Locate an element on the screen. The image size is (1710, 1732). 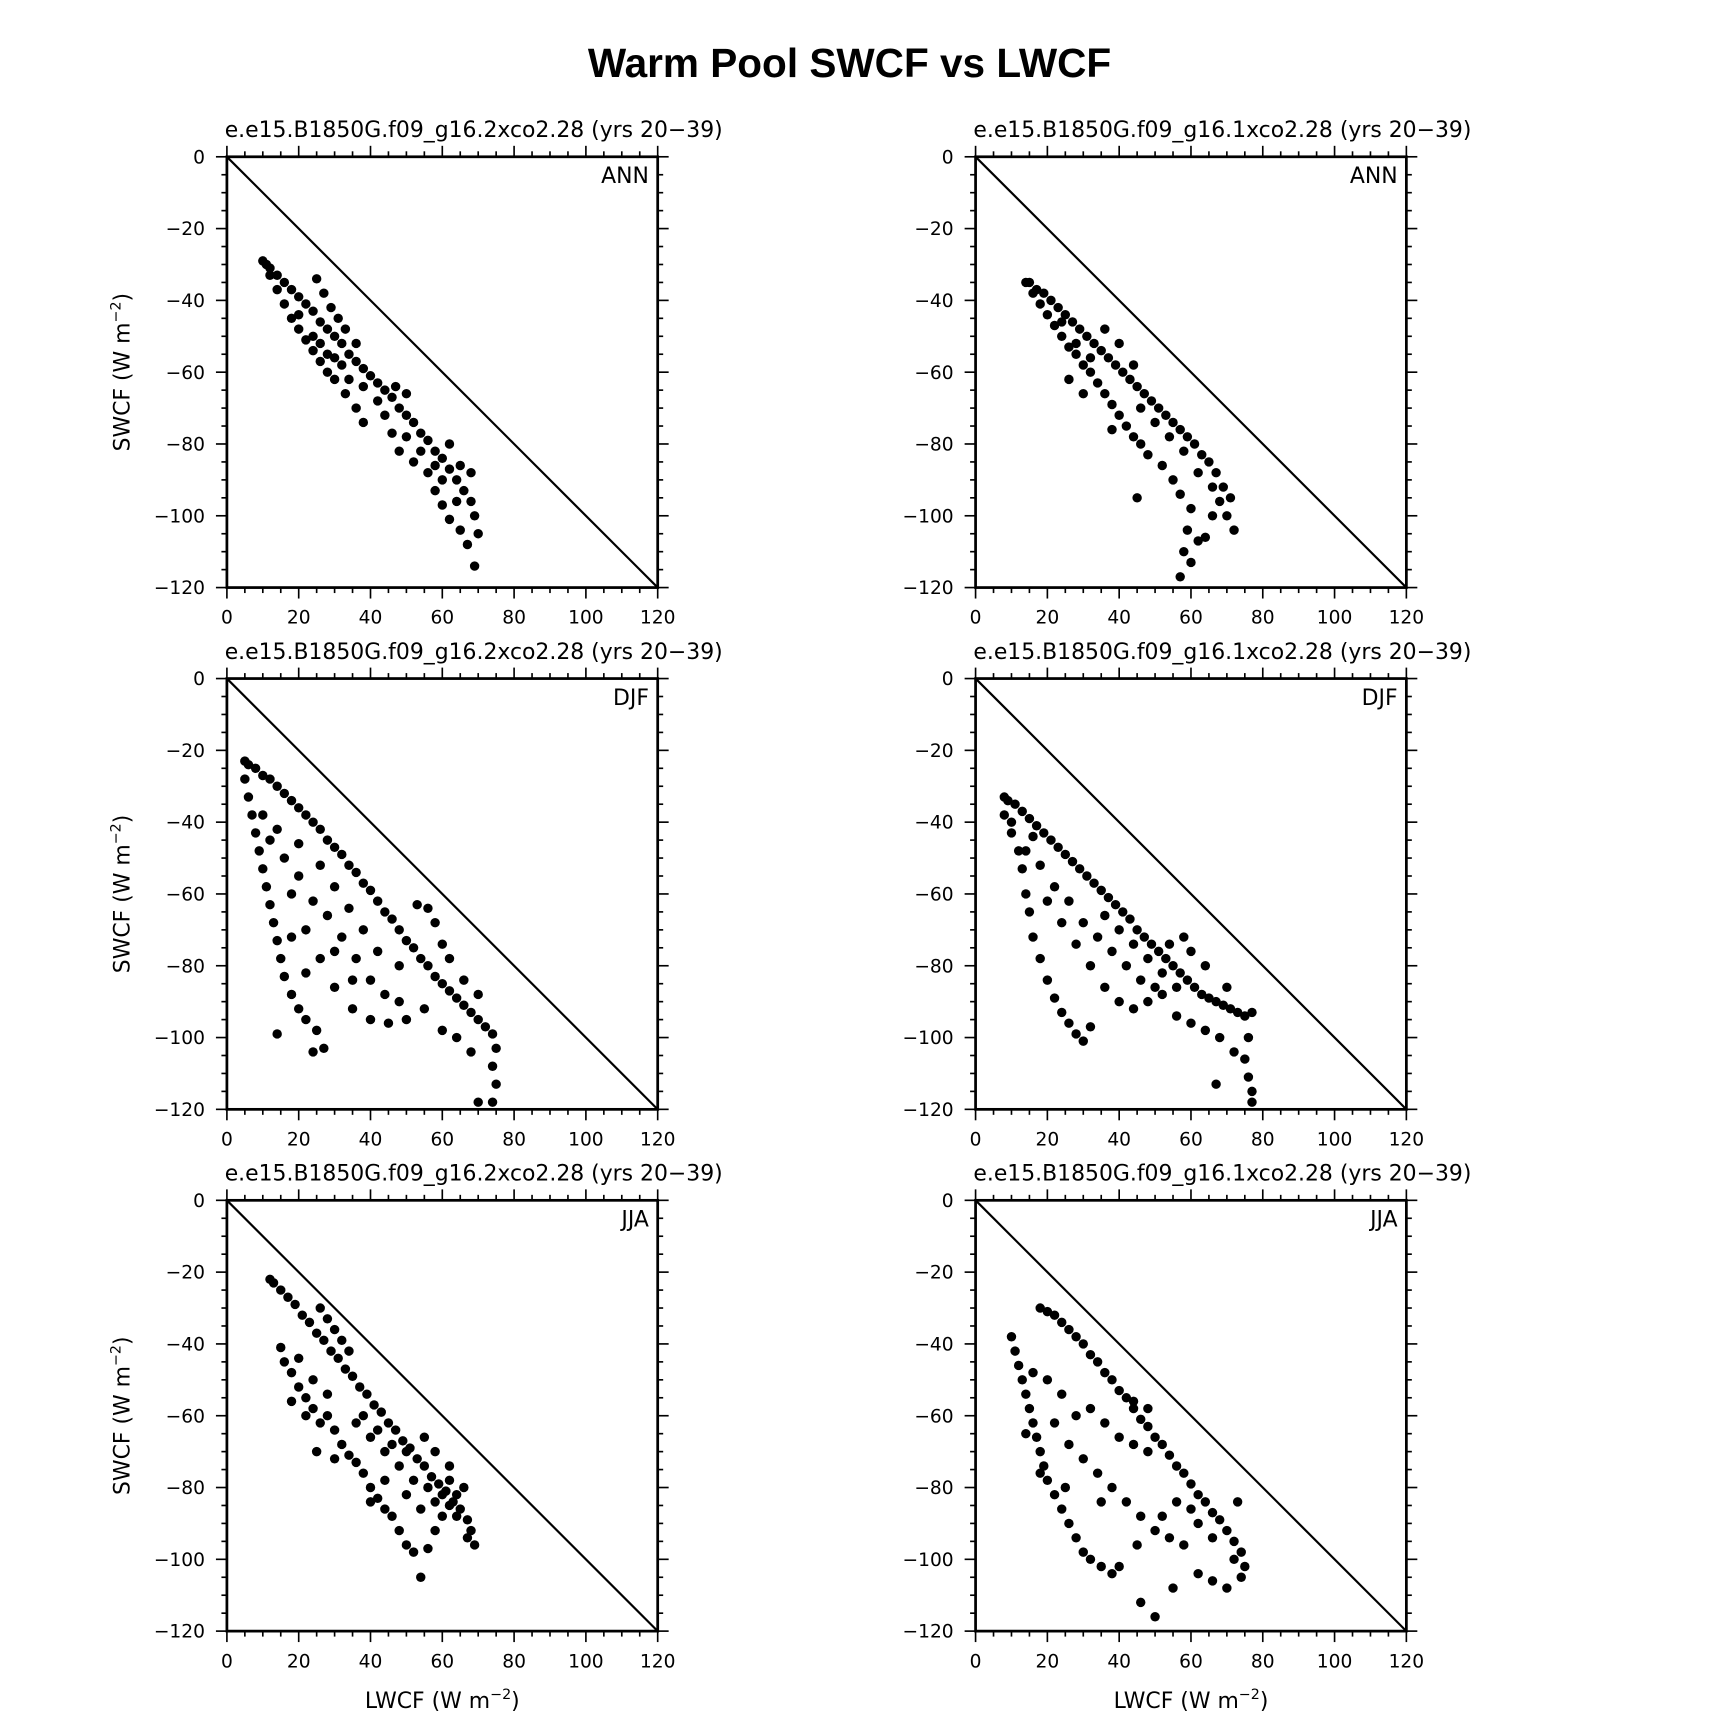
x-tick-label: 80 is located at coordinates (514, 618).